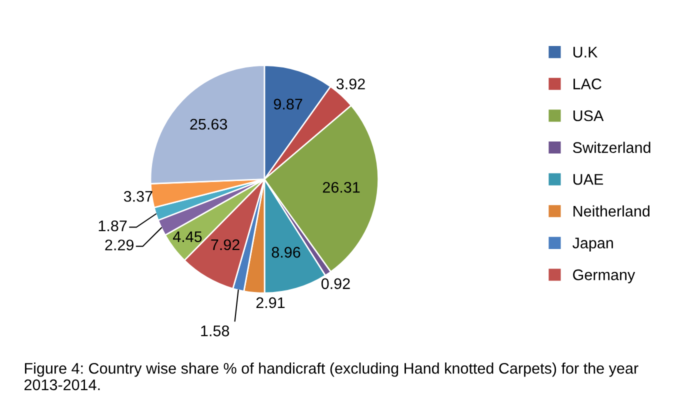  I want to click on data-label: 2.29, so click(119, 245).